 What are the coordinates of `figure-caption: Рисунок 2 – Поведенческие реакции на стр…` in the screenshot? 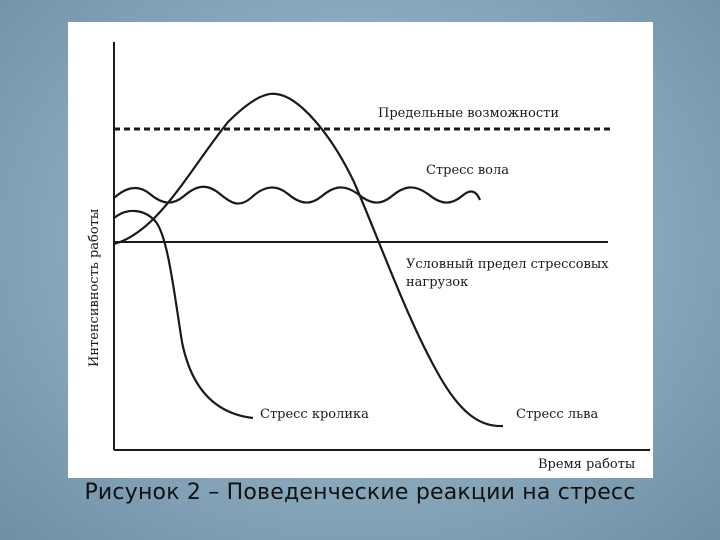 It's located at (360, 492).